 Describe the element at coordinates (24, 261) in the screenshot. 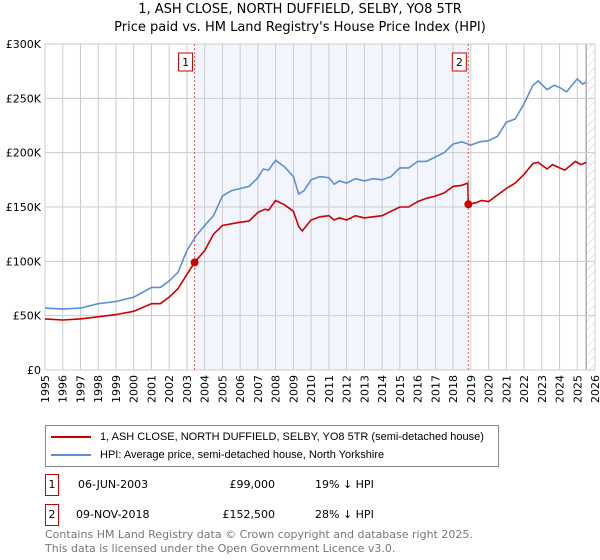

I see `y-tick-label: £100K` at that location.